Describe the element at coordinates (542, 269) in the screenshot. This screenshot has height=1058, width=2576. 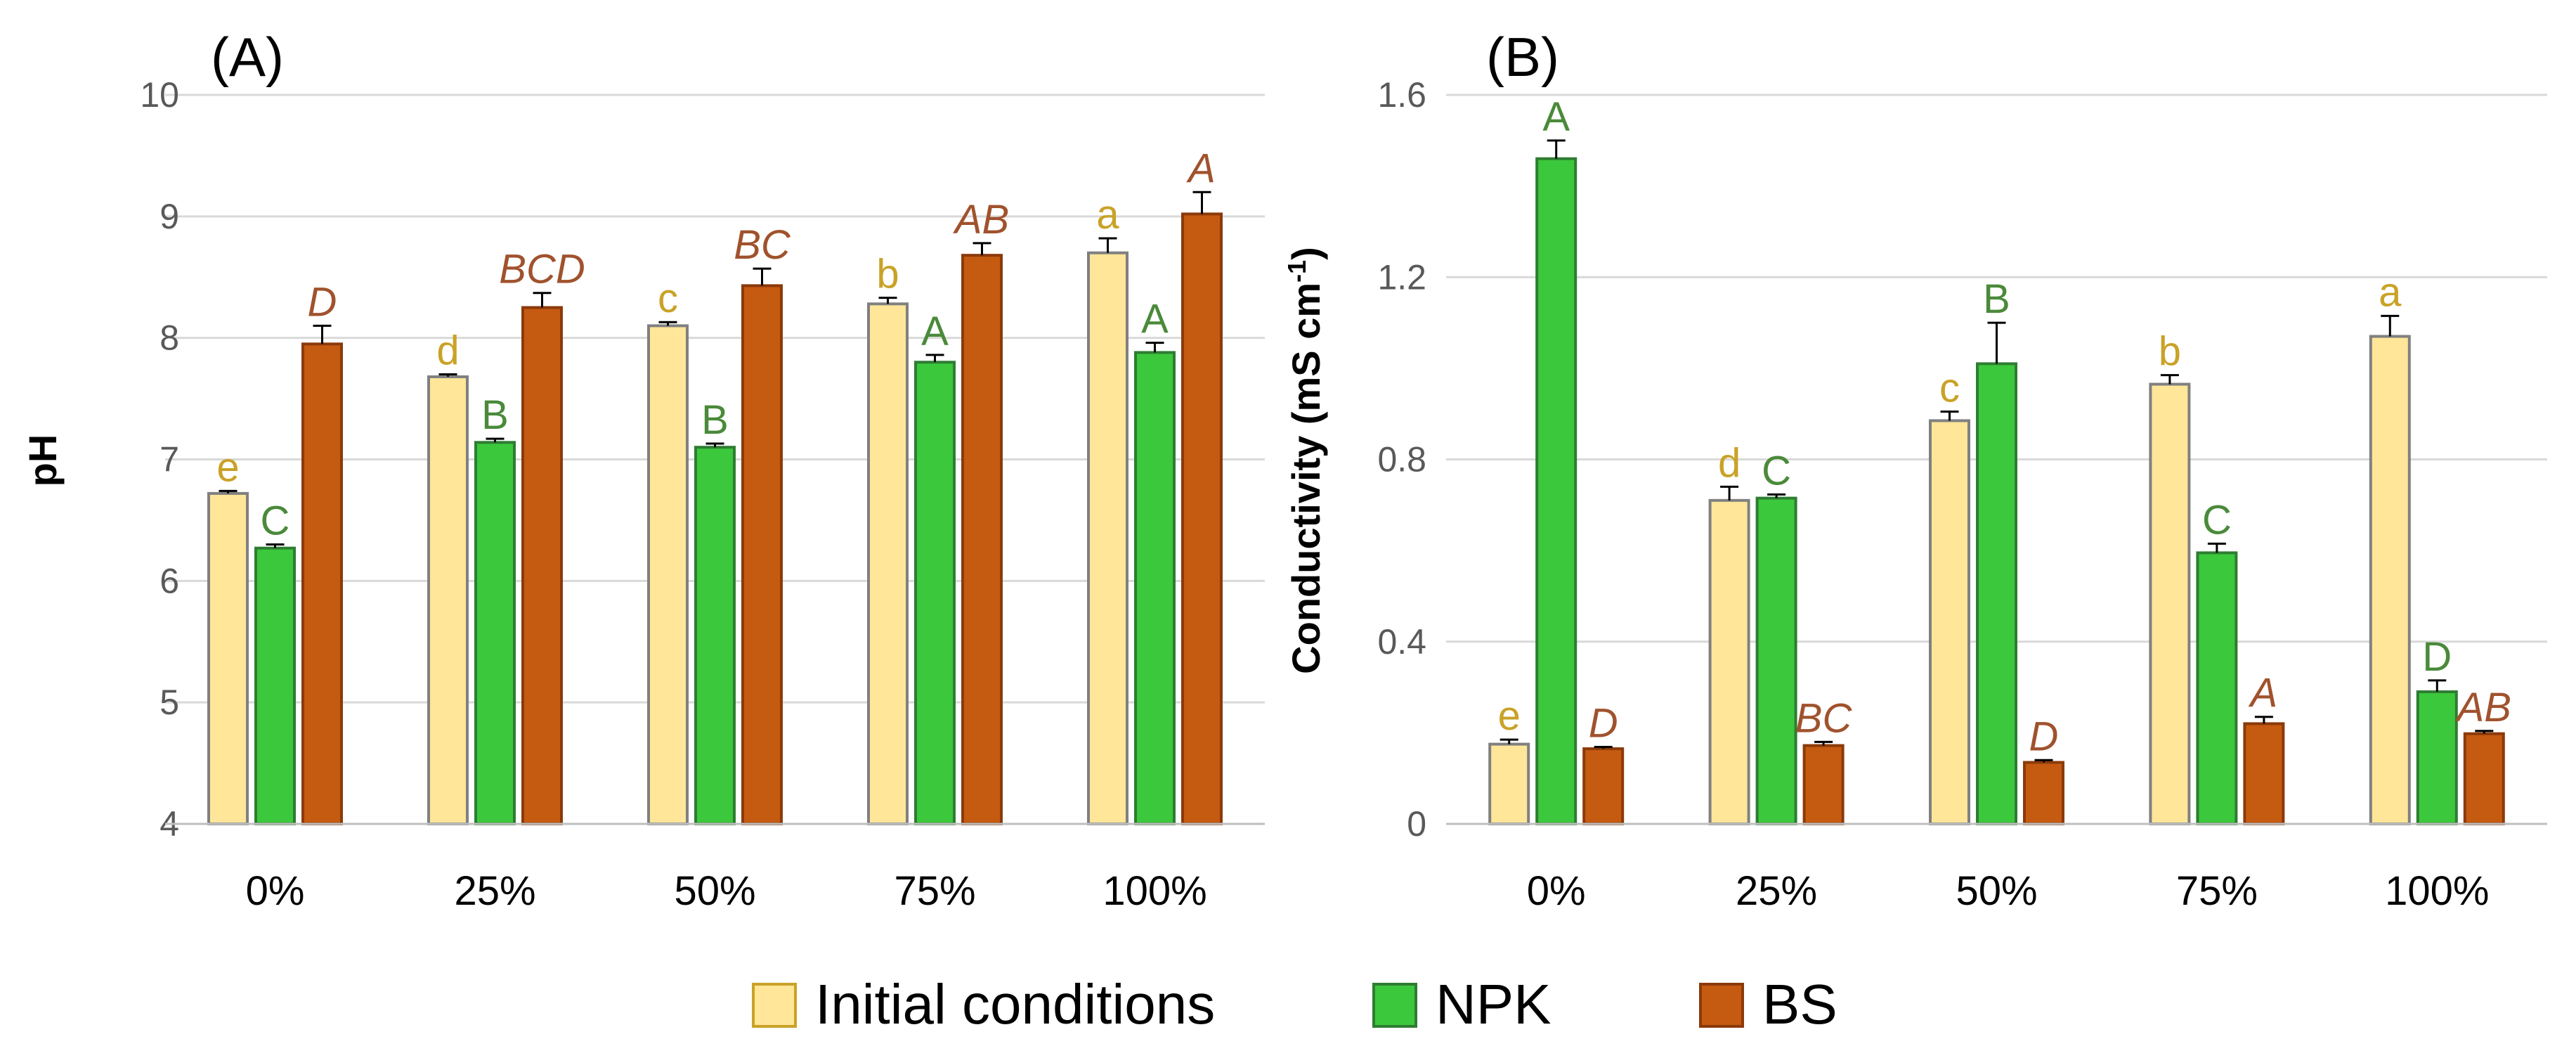
I see `significance-letter: BCD` at that location.